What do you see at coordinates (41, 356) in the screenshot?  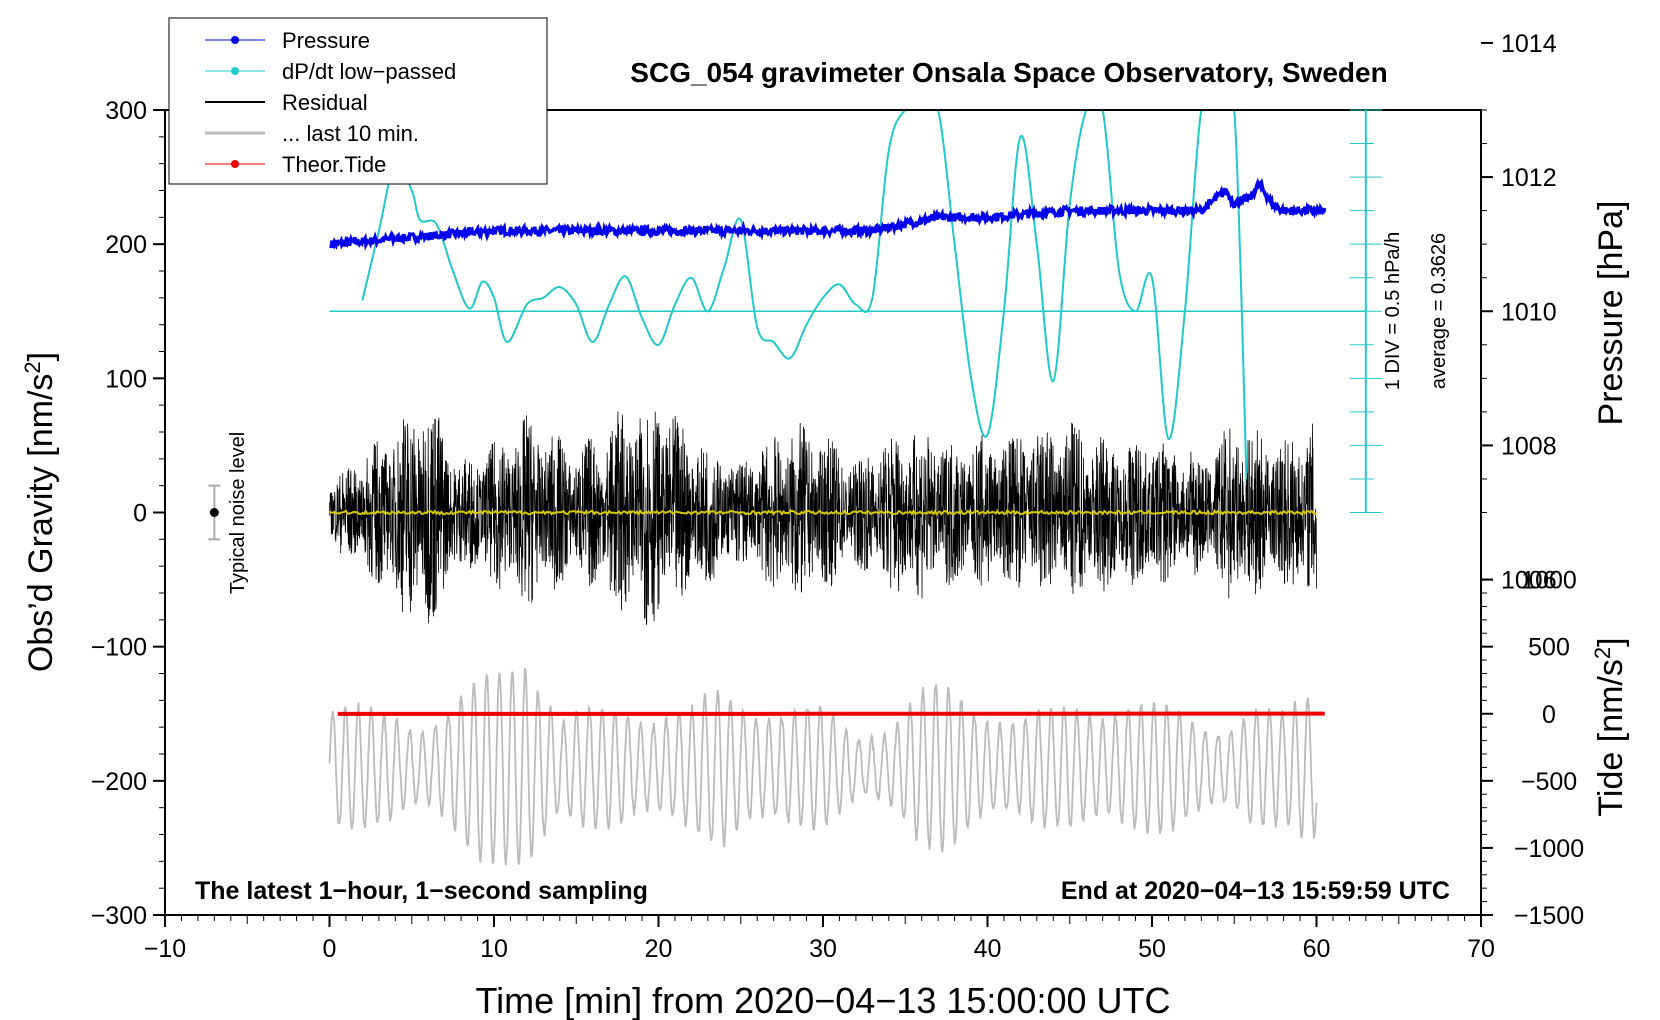 I see `y-axis-label-close: ]` at bounding box center [41, 356].